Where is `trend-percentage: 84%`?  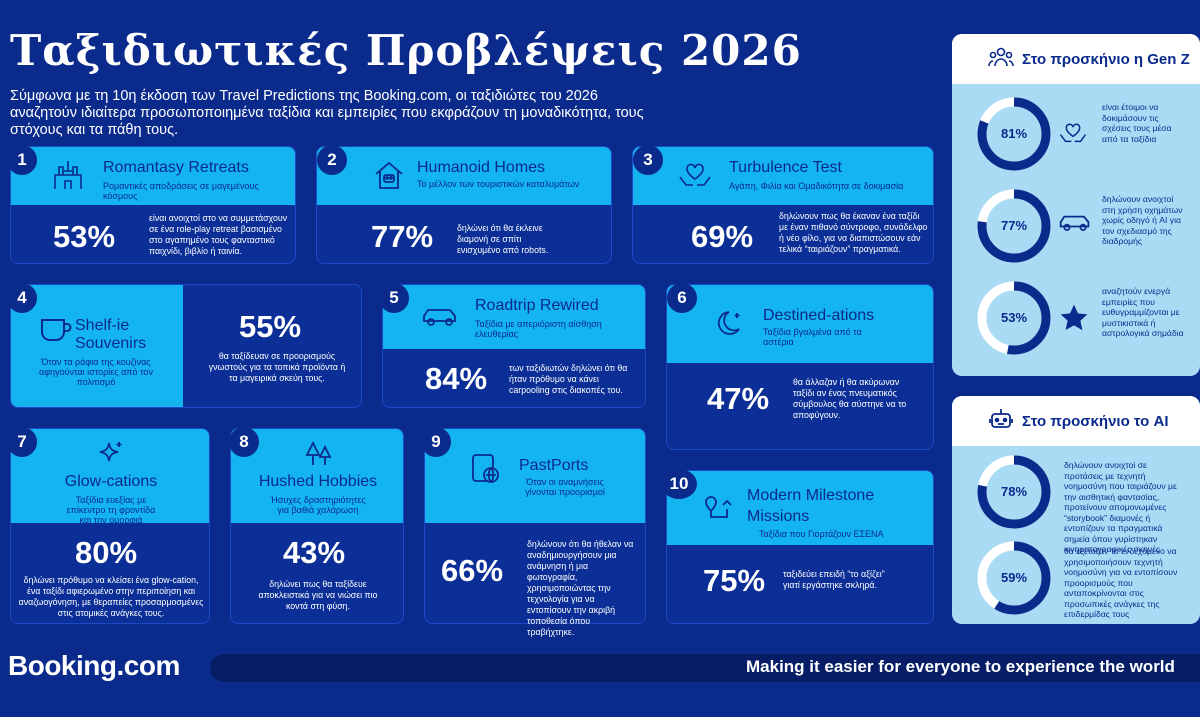
trend-percentage: 84% is located at coordinates (456, 378).